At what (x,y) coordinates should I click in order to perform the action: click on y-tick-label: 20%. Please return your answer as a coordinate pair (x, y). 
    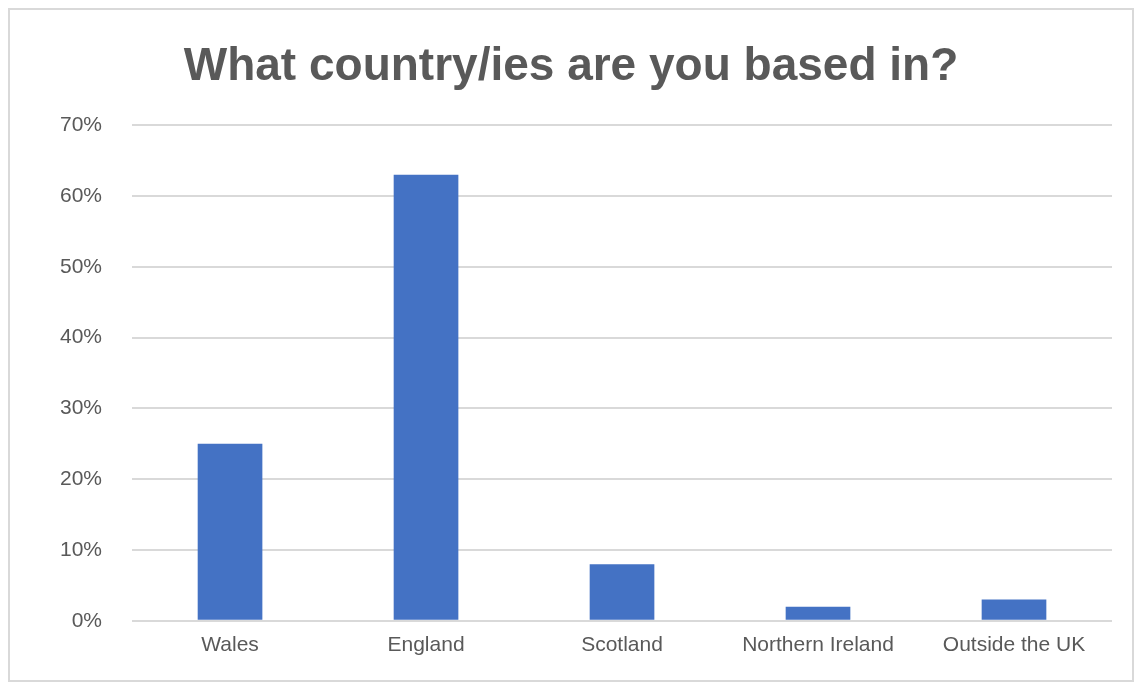
    Looking at the image, I should click on (81, 477).